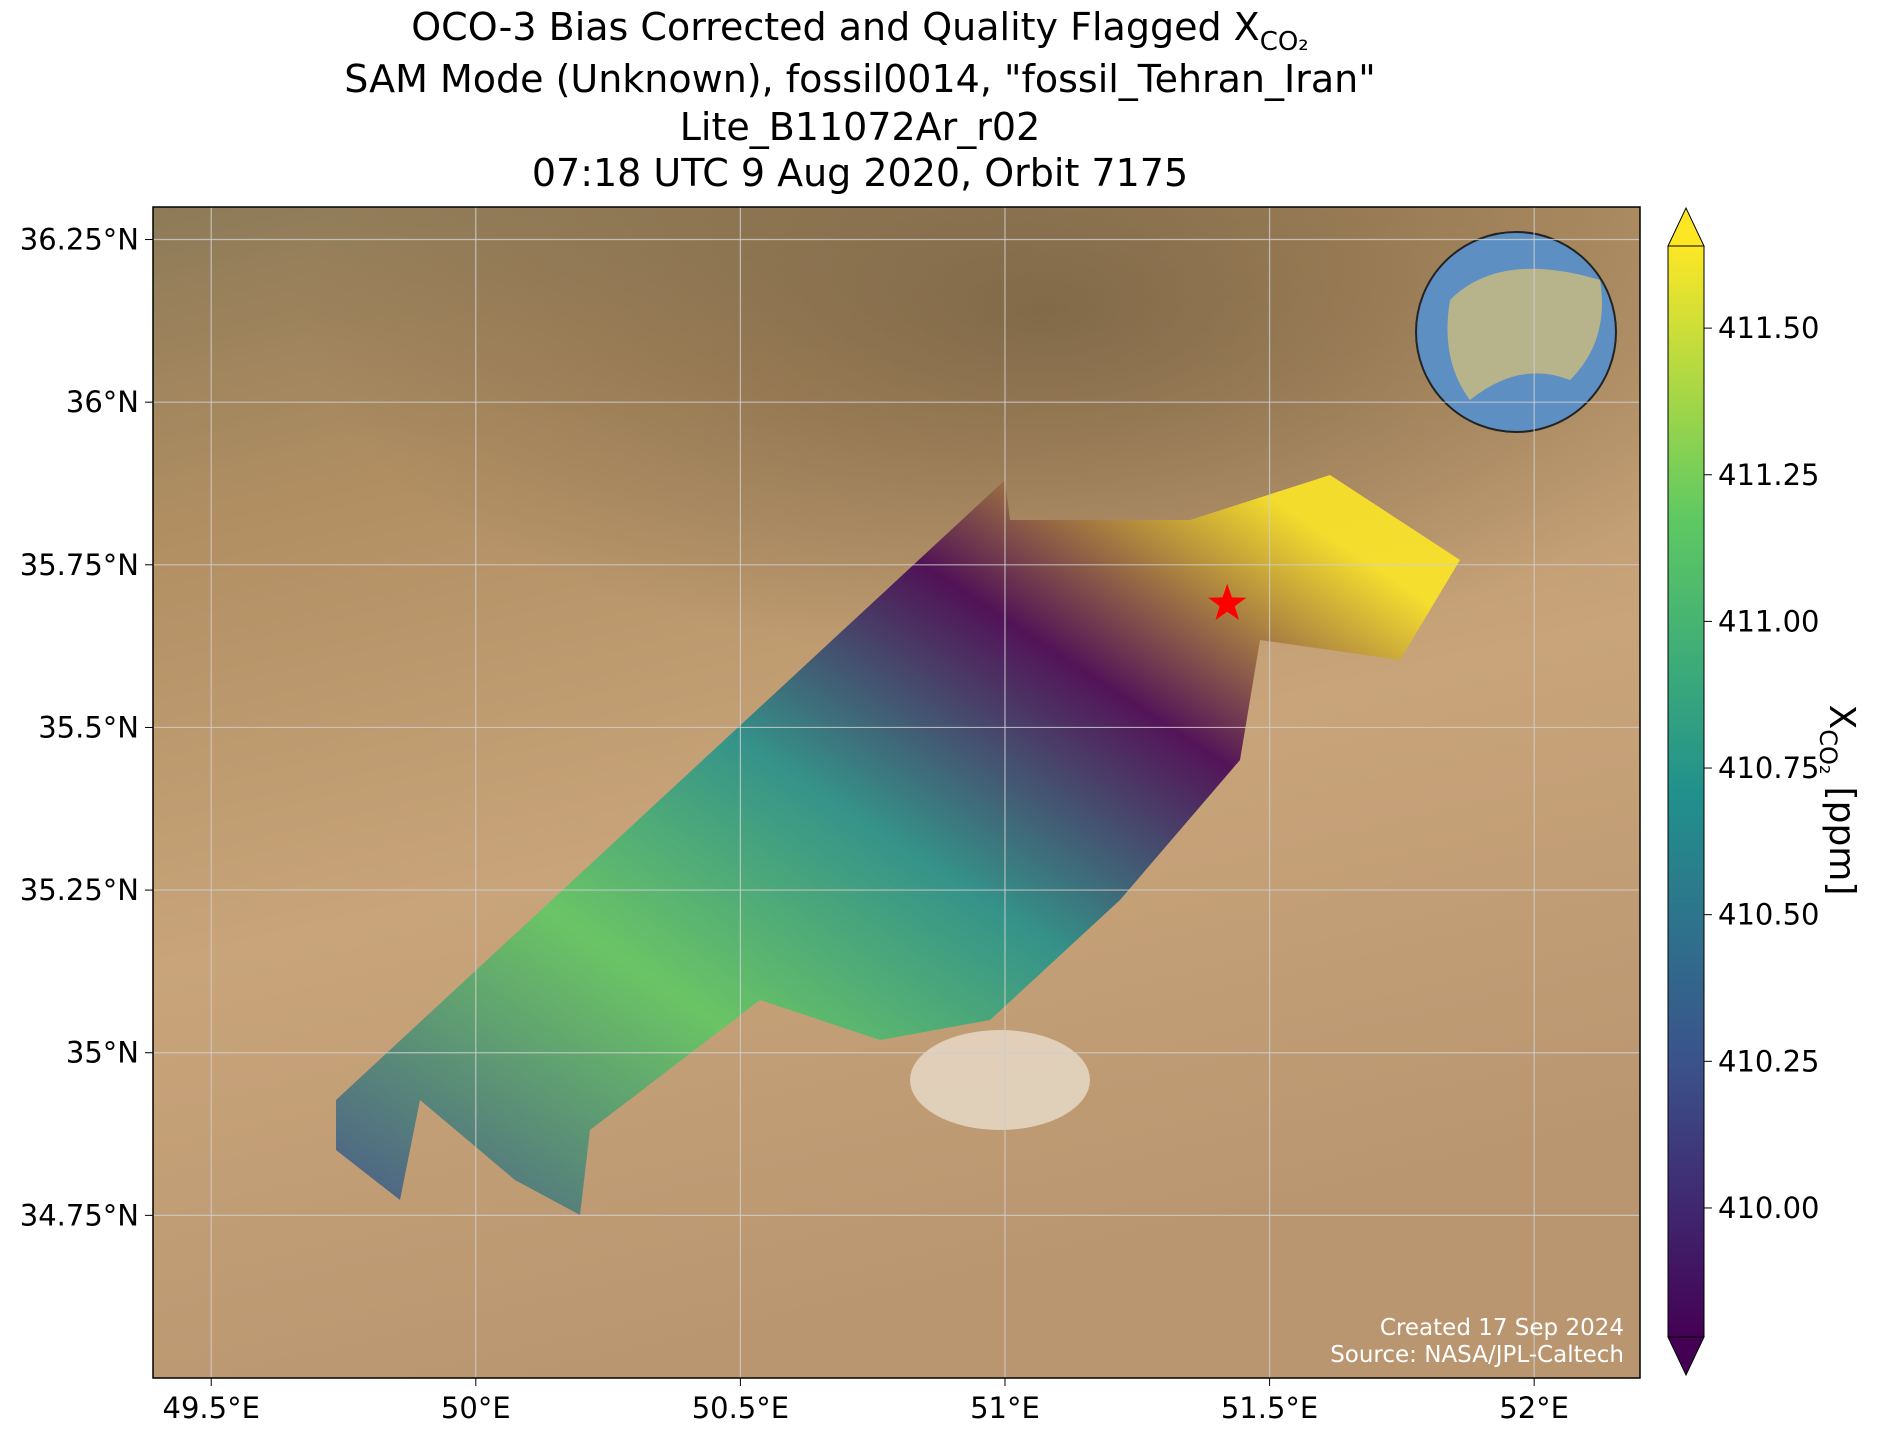 The width and height of the screenshot is (1879, 1429). What do you see at coordinates (1841, 717) in the screenshot?
I see `colorbar-label-text: X` at bounding box center [1841, 717].